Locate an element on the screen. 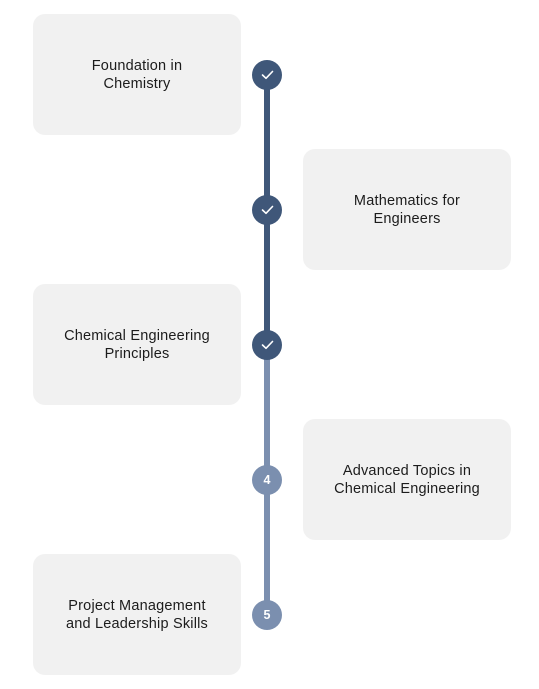 This screenshot has width=539, height=689. step-marker-5: 5 is located at coordinates (267, 615).